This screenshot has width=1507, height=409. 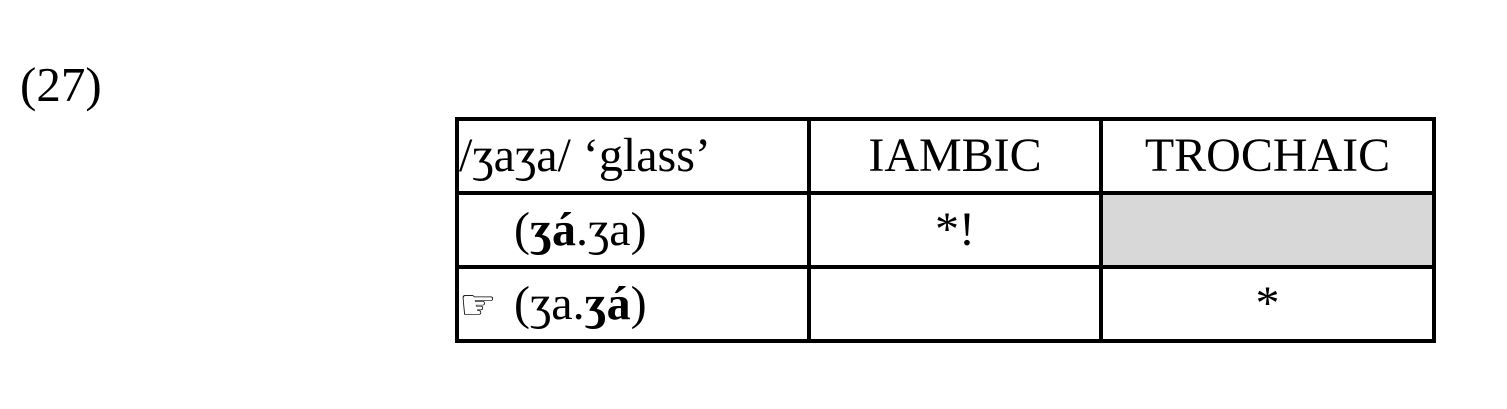 What do you see at coordinates (955, 156) in the screenshot?
I see `constraint-iambic: IAMBIC` at bounding box center [955, 156].